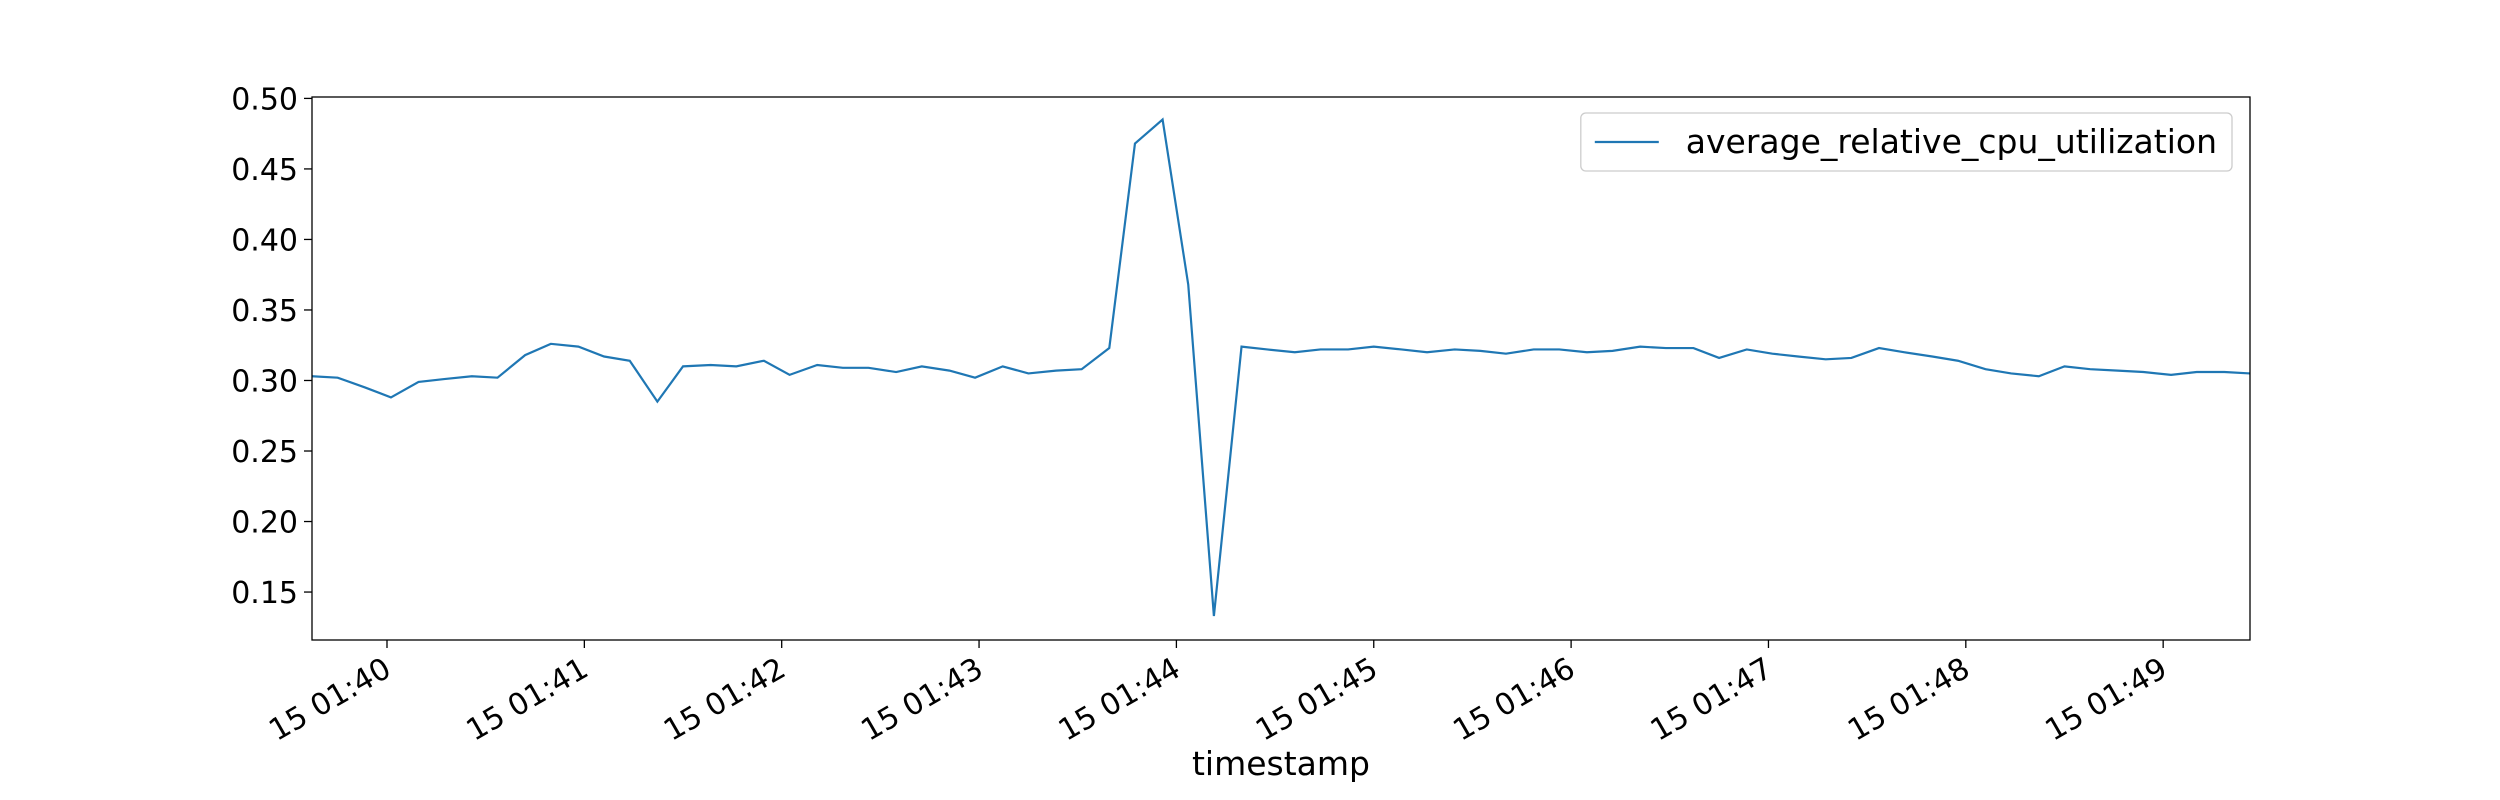 This screenshot has width=2500, height=800. What do you see at coordinates (264, 240) in the screenshot?
I see `y-tick-label: 0.40` at bounding box center [264, 240].